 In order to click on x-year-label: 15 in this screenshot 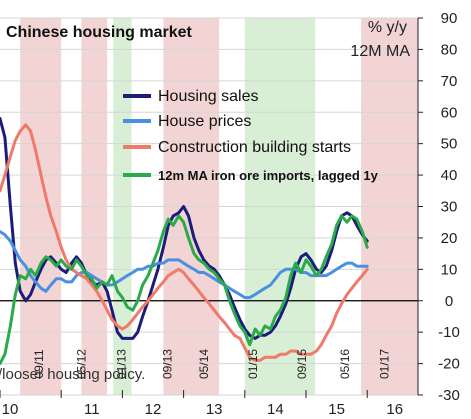, I will do `click(336, 409)`.